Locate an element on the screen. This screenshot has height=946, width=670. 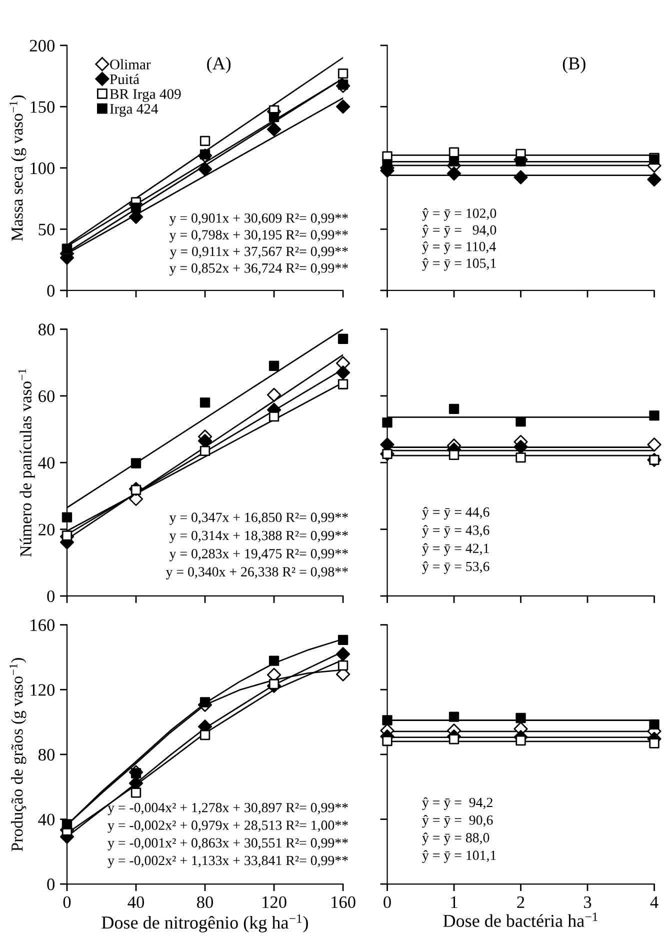
annotation: y = 0,911x + 37,567 R²= 0,99** is located at coordinates (259, 252).